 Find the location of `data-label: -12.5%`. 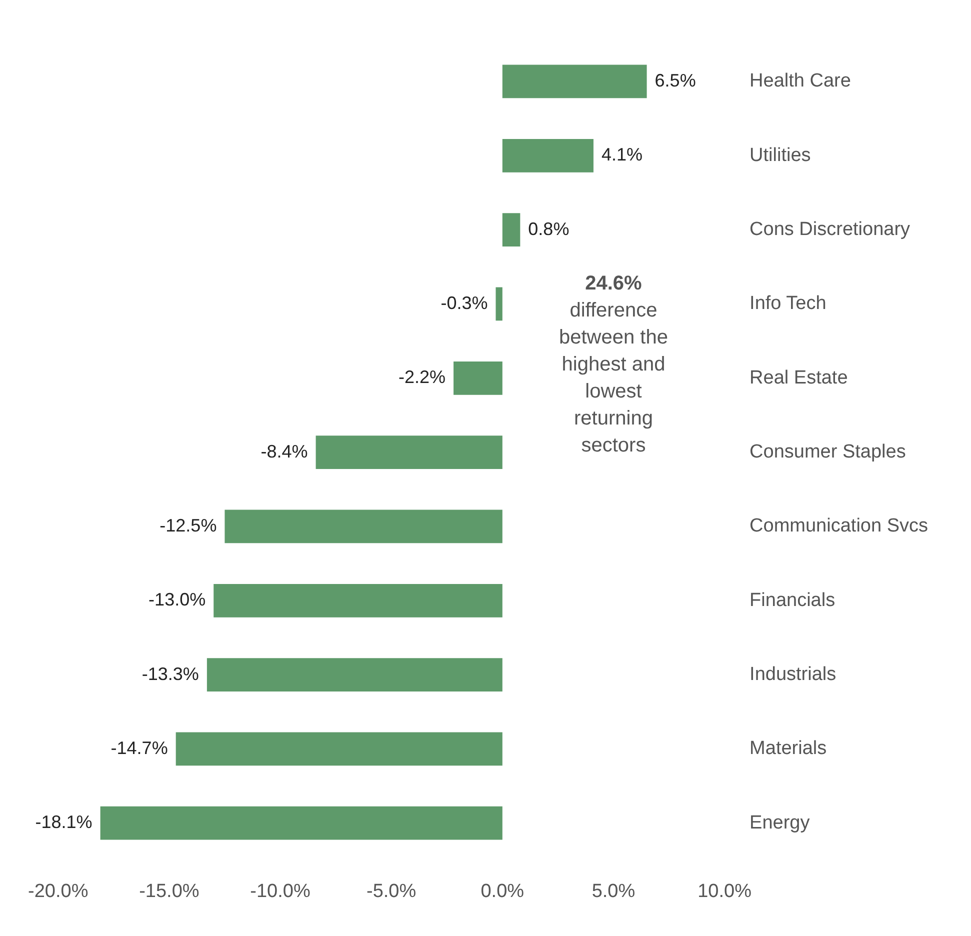

data-label: -12.5% is located at coordinates (188, 525).